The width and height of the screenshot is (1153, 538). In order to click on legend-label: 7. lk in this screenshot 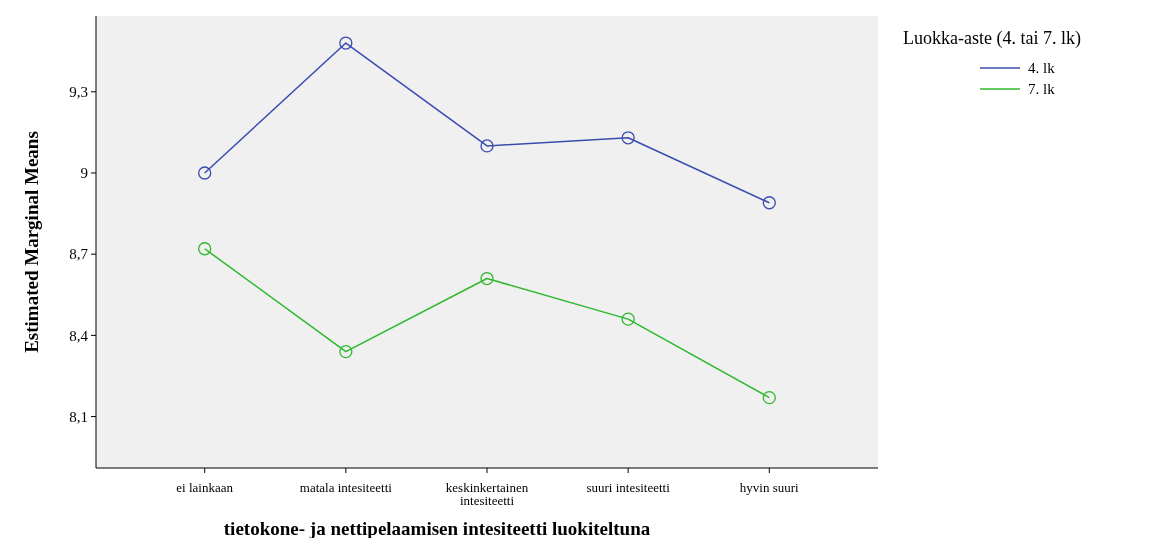, I will do `click(1042, 89)`.